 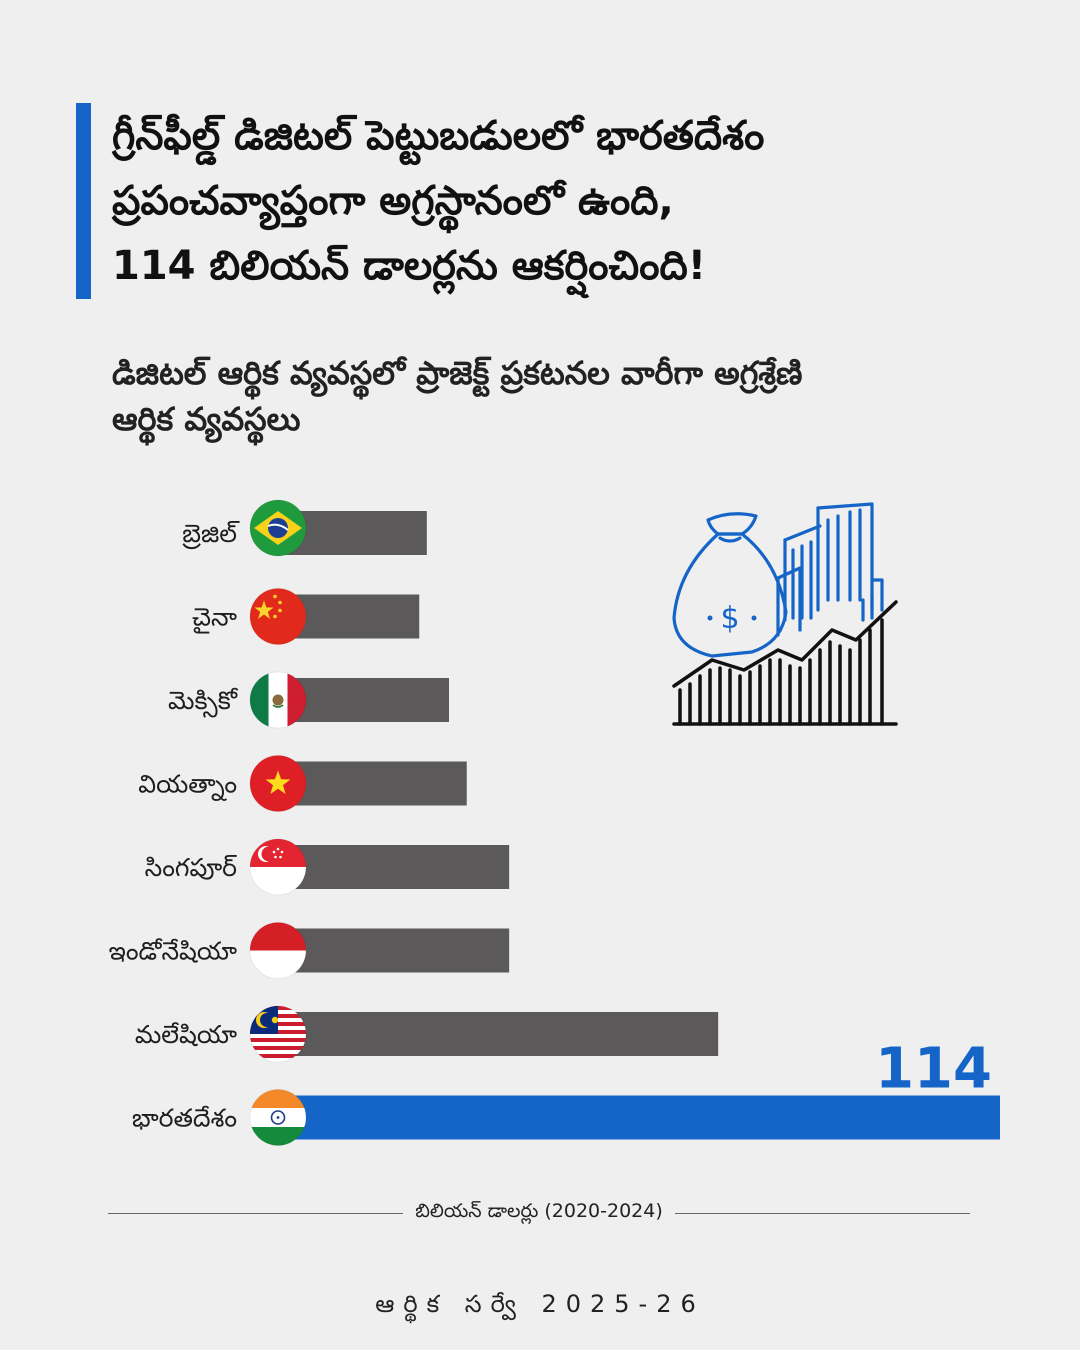 I want to click on category-label-5: సింగపూర్, so click(x=191, y=867).